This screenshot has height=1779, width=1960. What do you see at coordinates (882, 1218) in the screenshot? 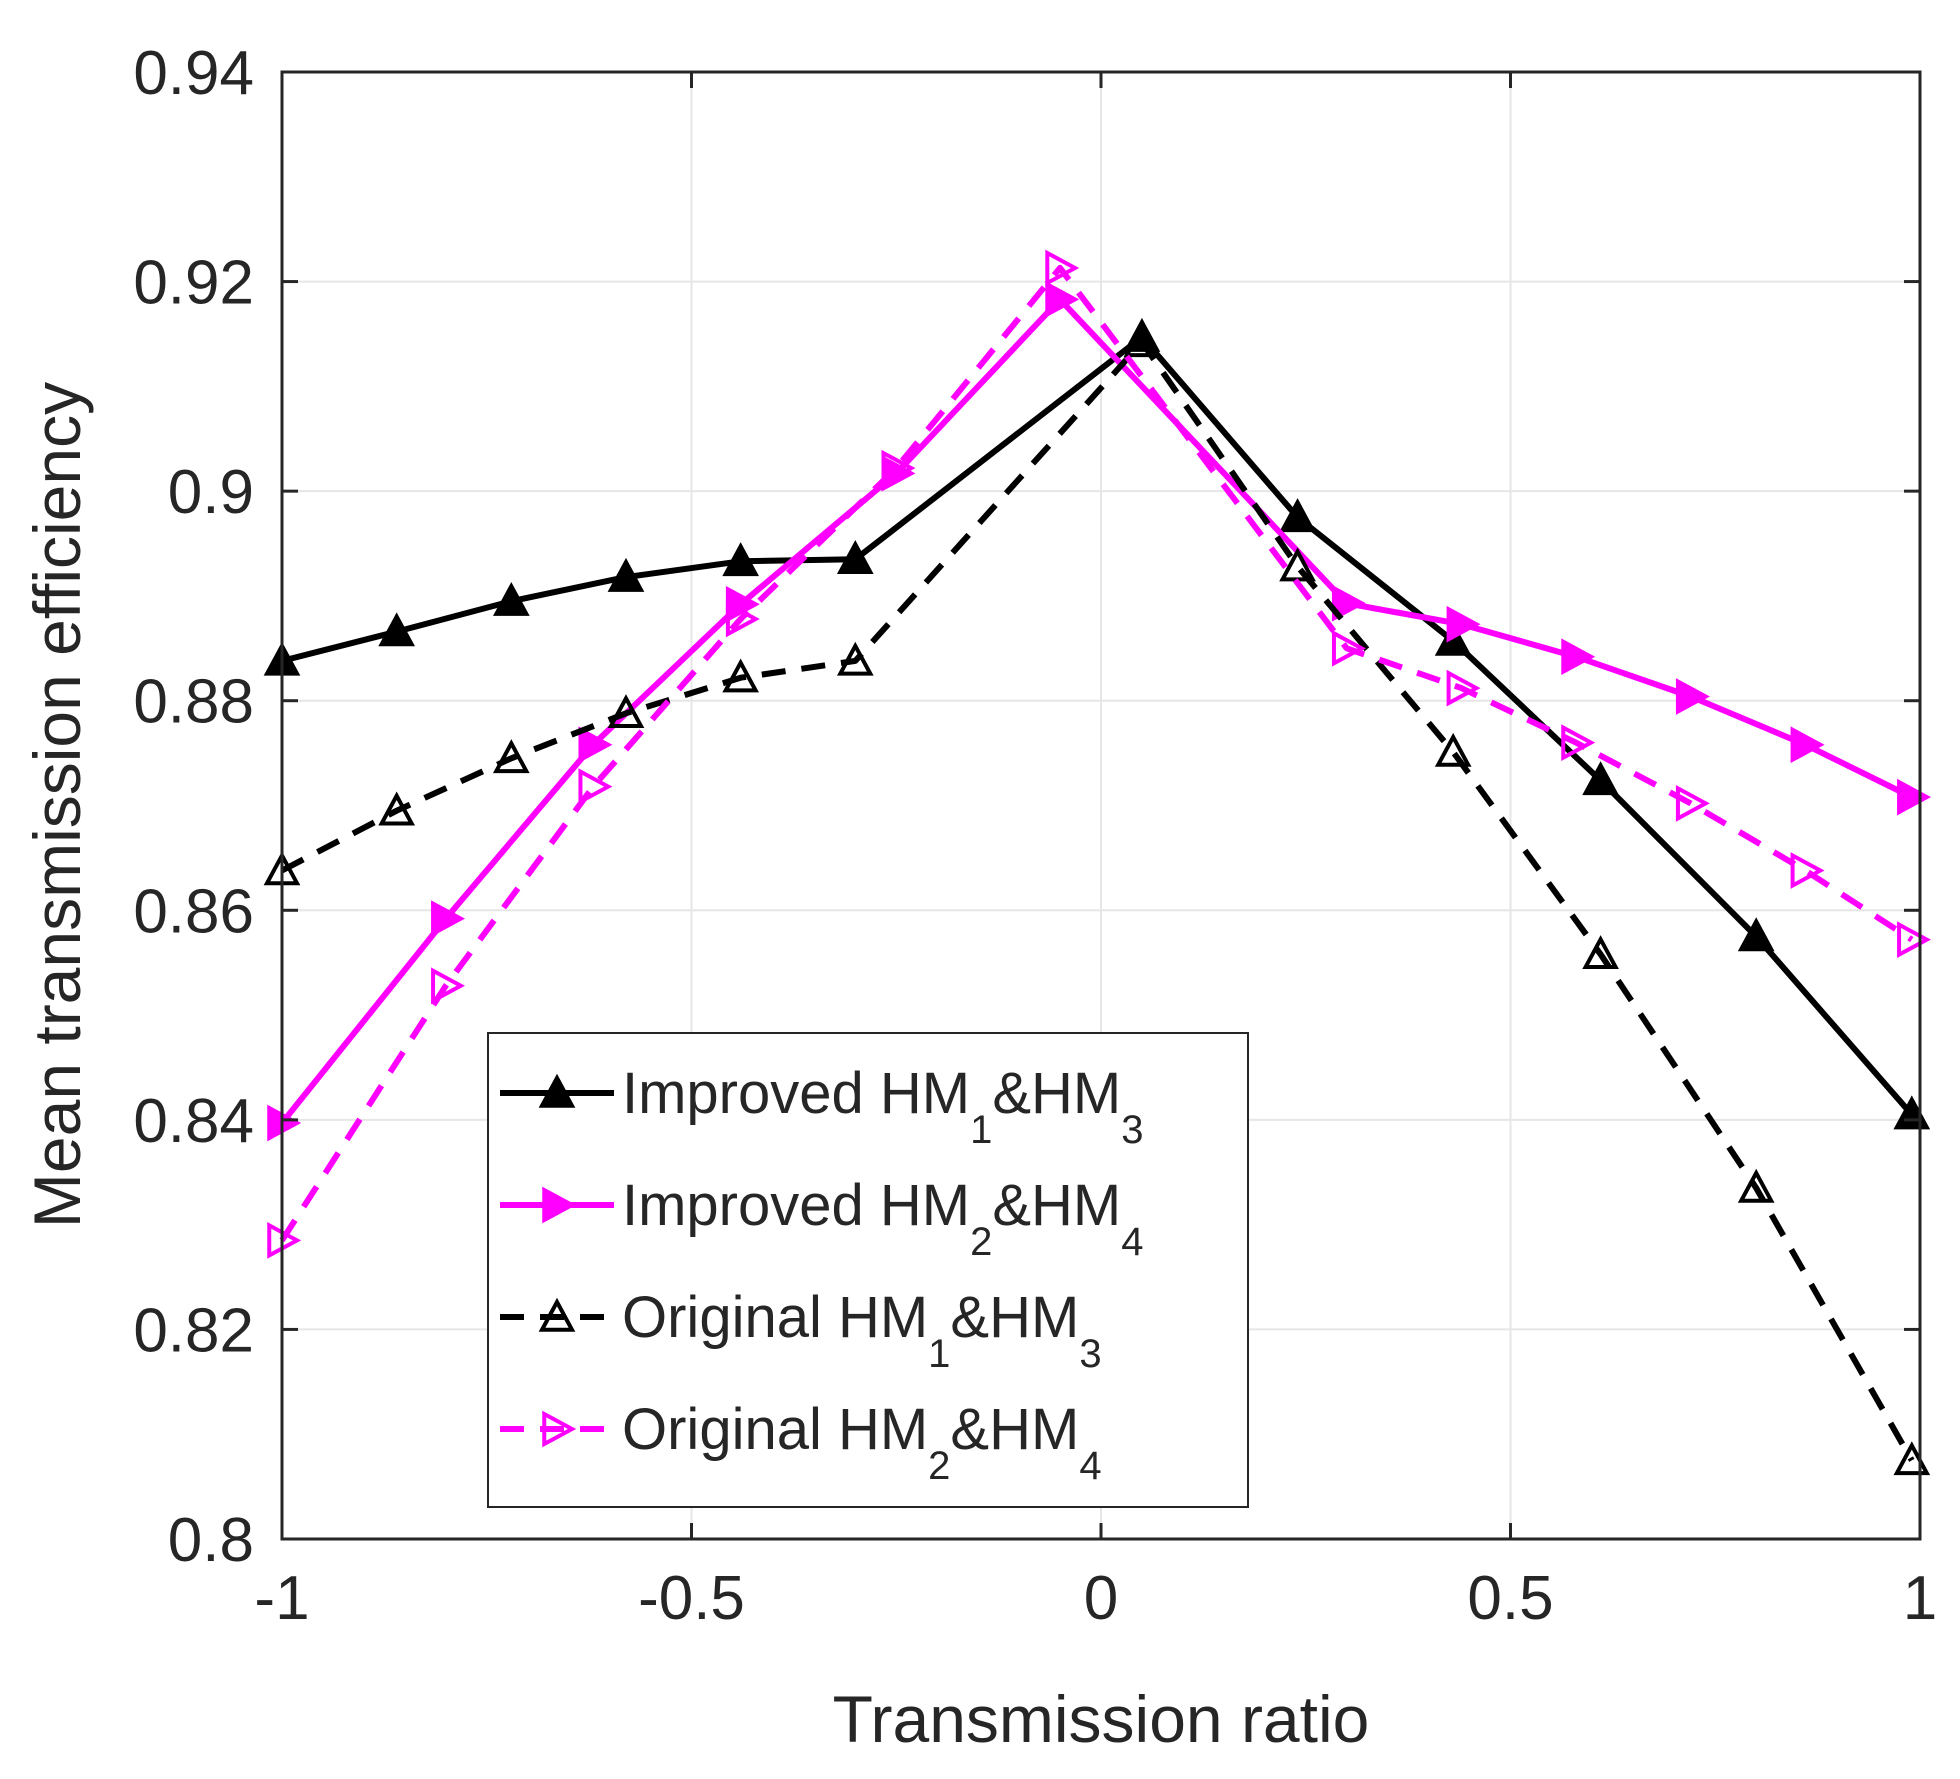
I see `legend-label: Improved HM2&HM4` at bounding box center [882, 1218].